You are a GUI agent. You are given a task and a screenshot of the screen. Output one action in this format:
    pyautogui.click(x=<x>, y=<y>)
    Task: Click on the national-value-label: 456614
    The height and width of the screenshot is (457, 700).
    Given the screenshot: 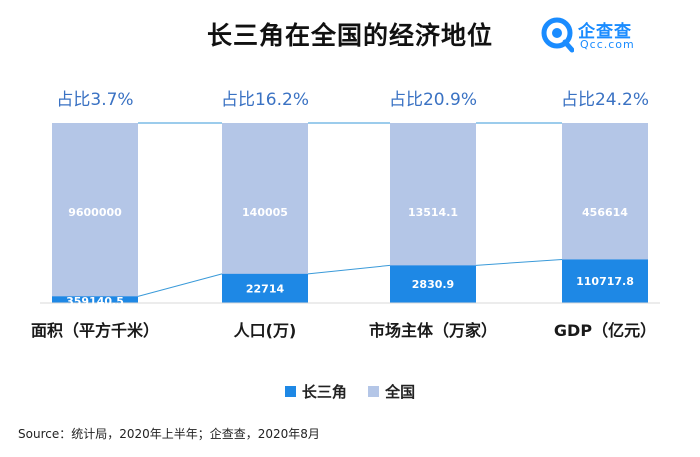 What is the action you would take?
    pyautogui.click(x=605, y=212)
    